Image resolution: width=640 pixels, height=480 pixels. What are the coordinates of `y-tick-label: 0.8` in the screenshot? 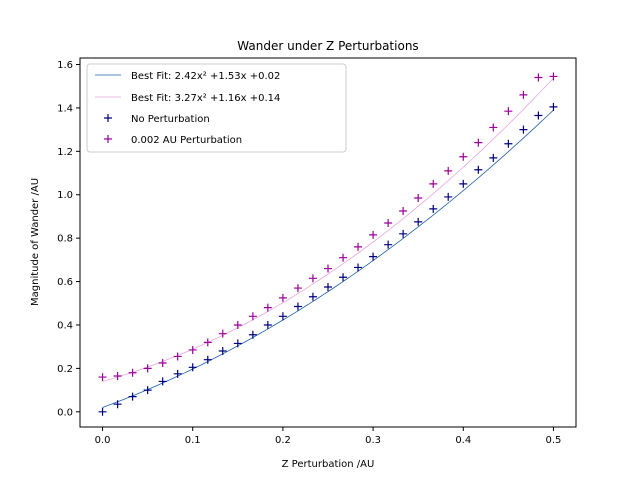 It's located at (65, 239).